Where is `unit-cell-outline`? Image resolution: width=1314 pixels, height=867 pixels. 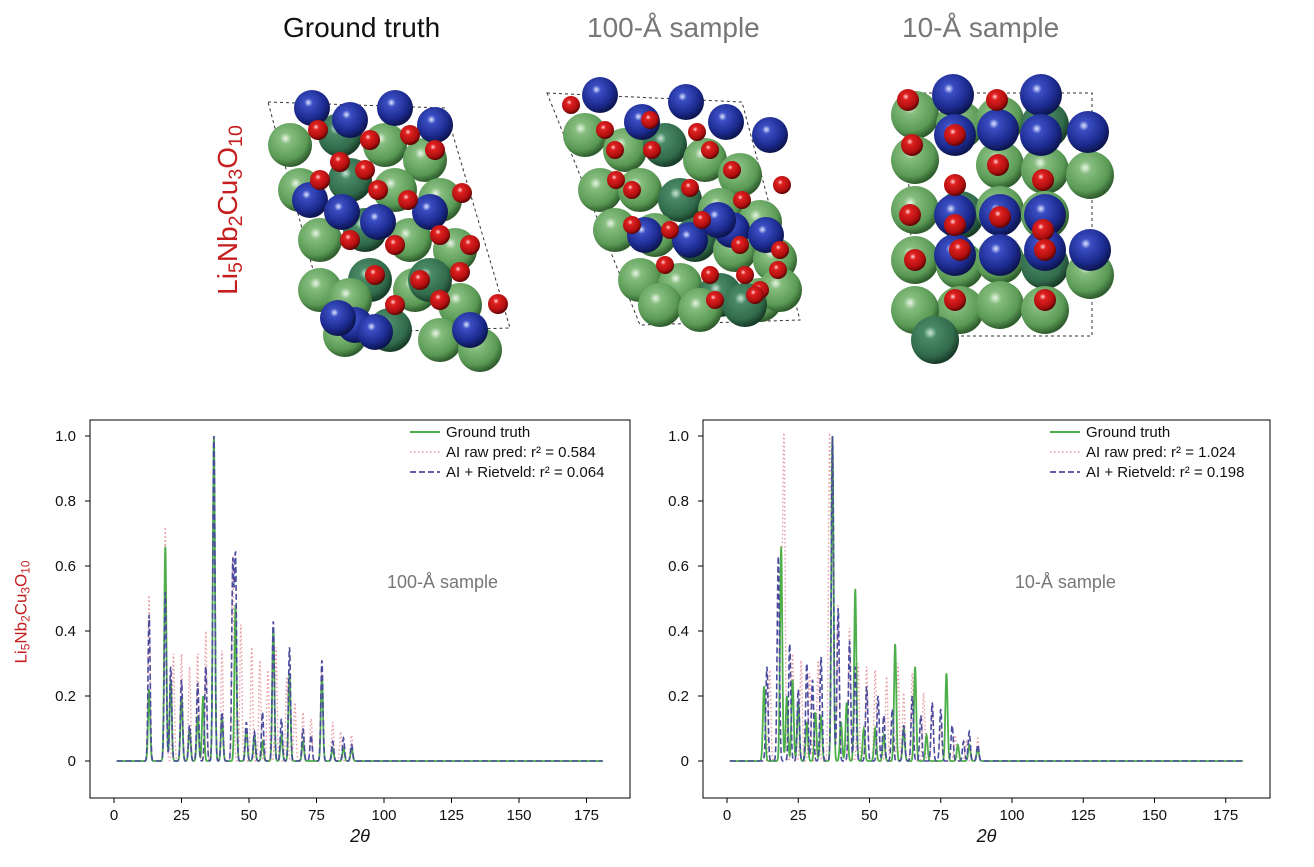
unit-cell-outline is located at coordinates (673, 209).